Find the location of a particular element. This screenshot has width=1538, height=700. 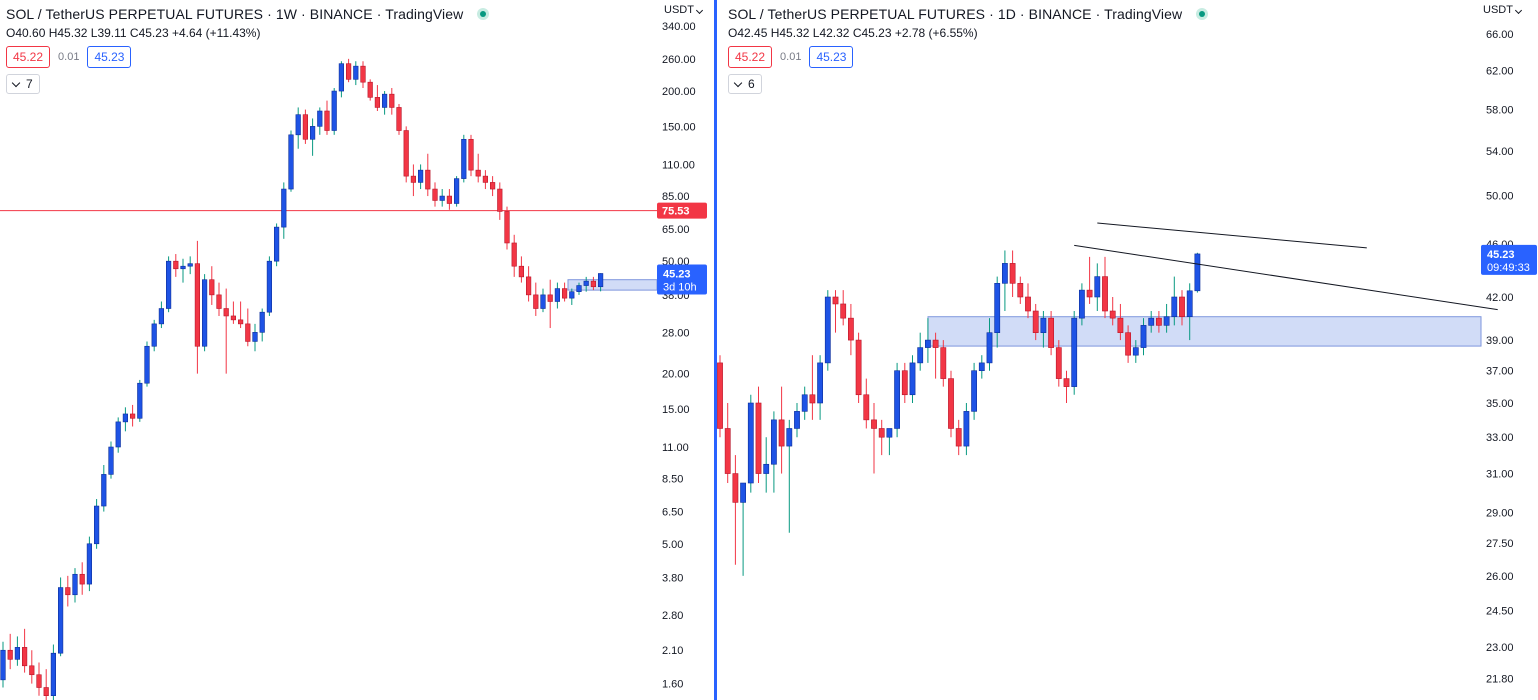

price-axis-label: 20.00 is located at coordinates (676, 375).